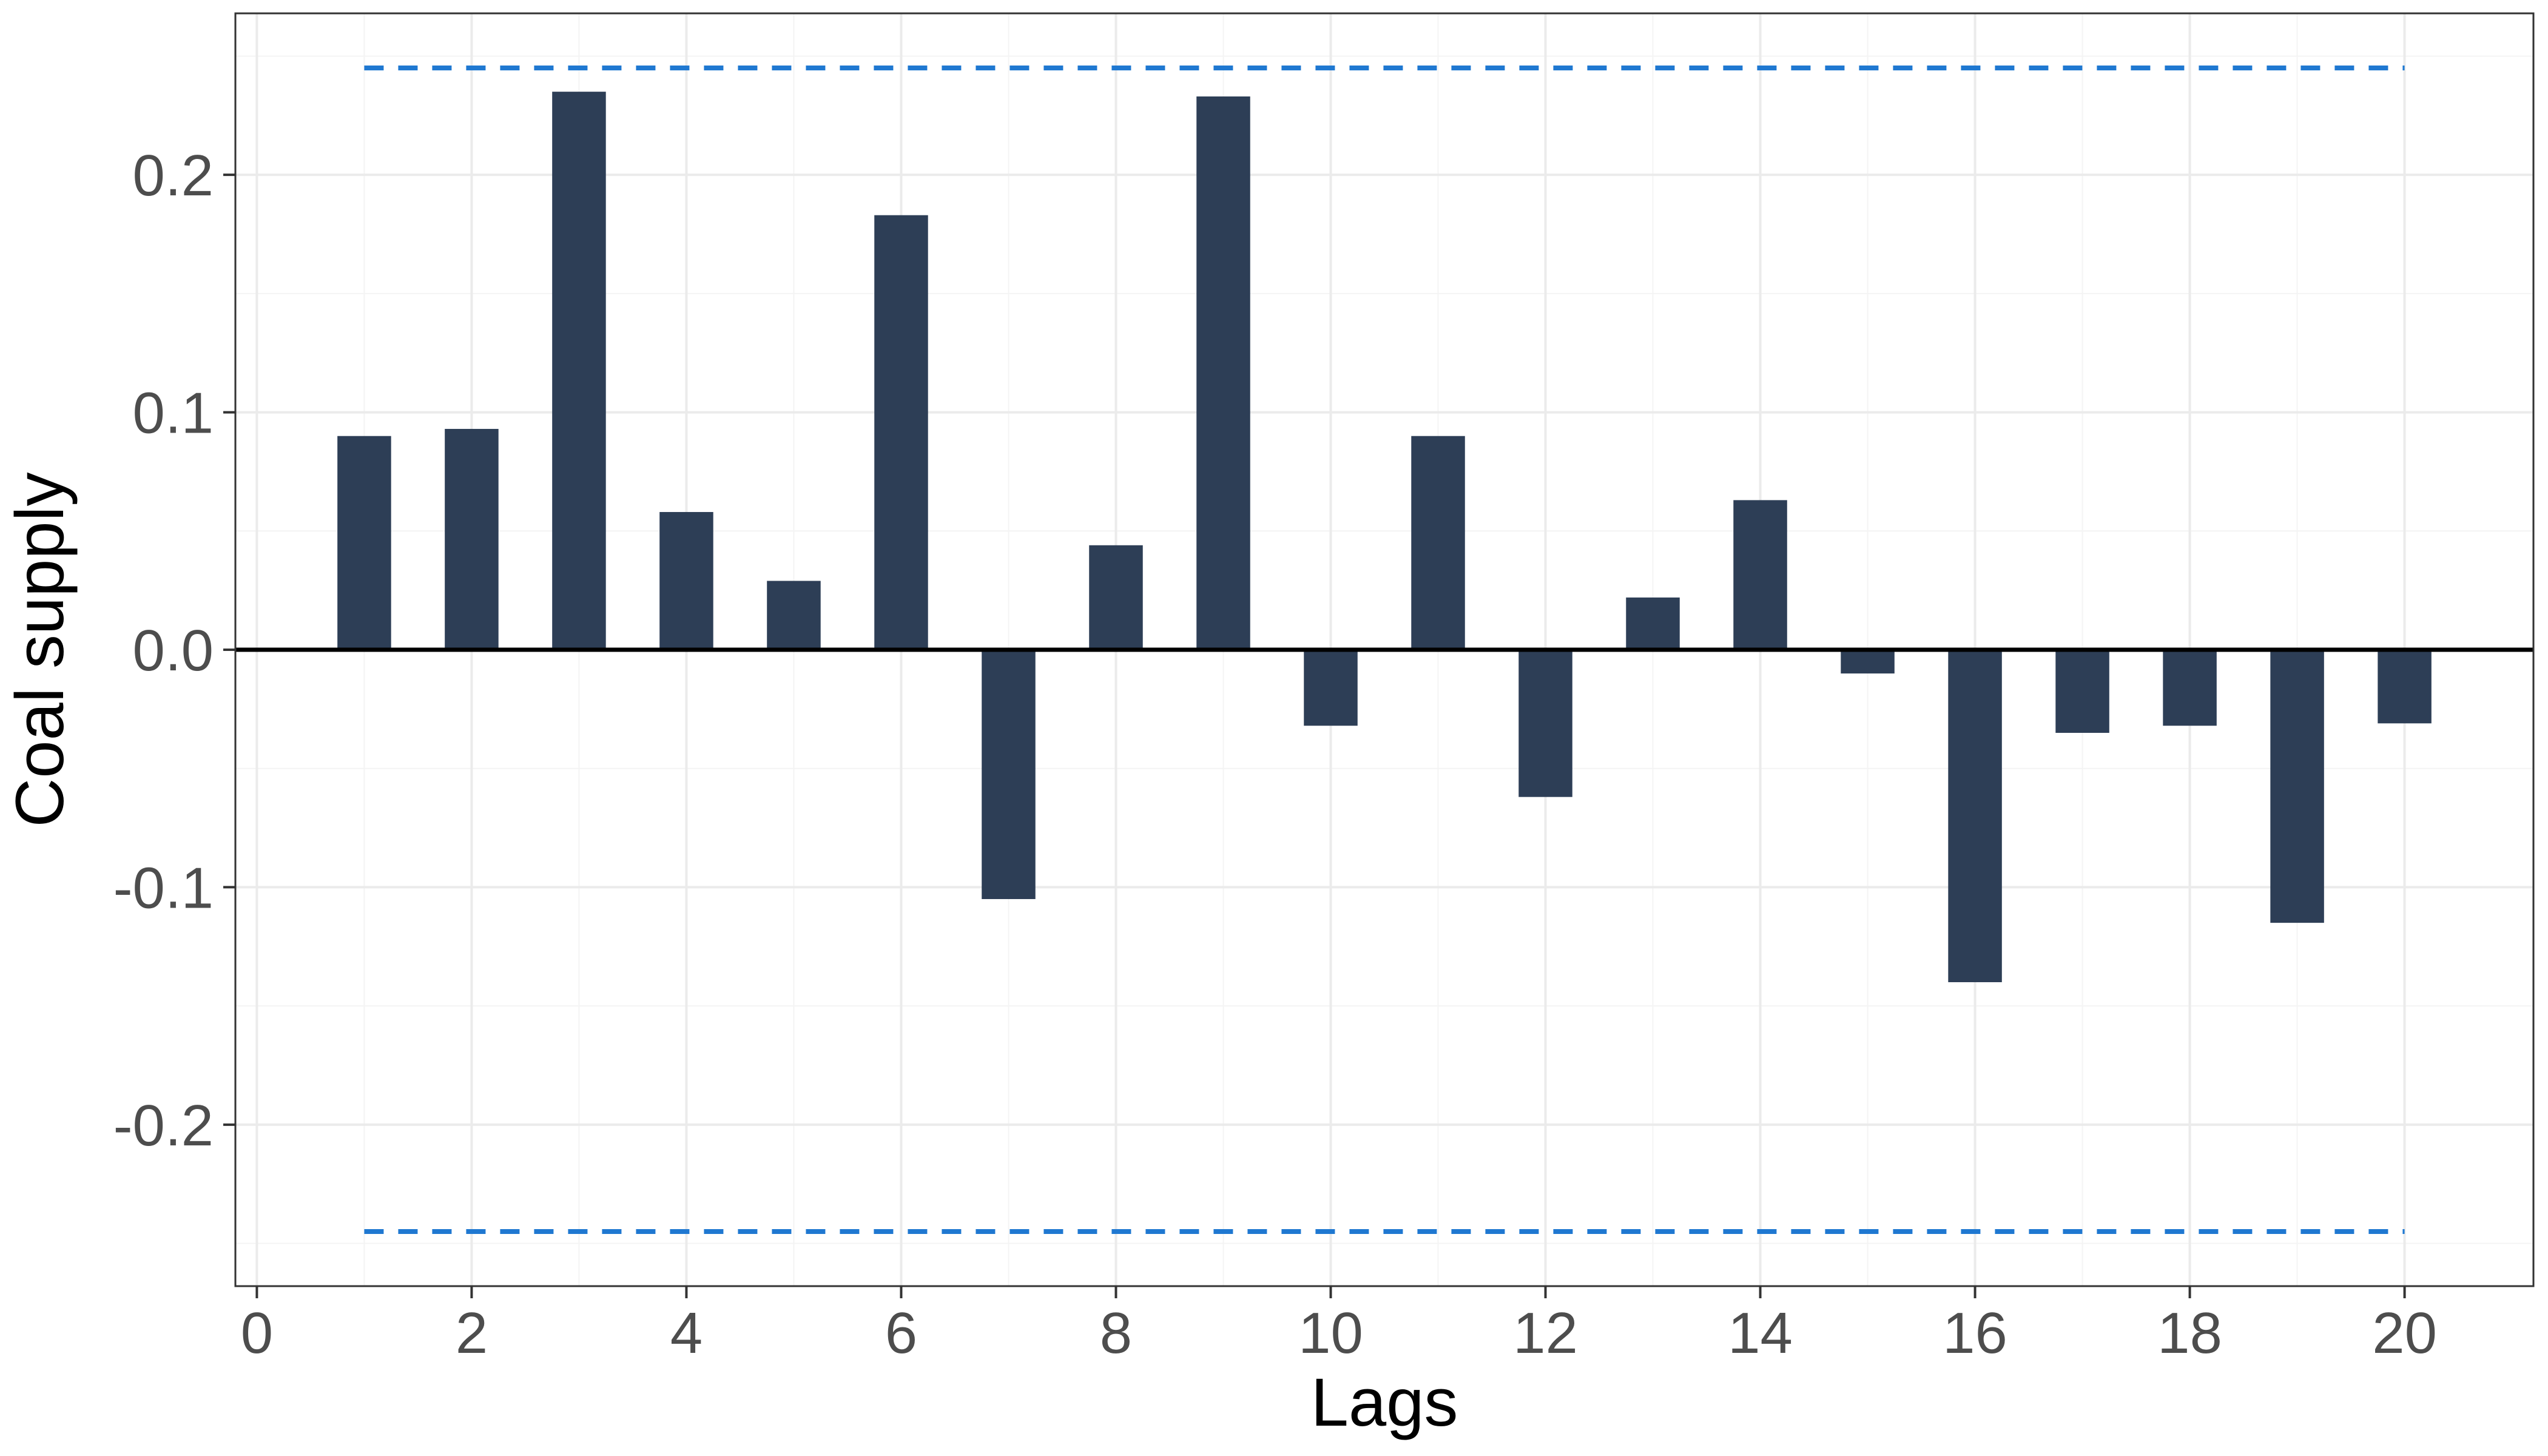 The width and height of the screenshot is (2548, 1456). What do you see at coordinates (1545, 1333) in the screenshot?
I see `x-tick-label: 12` at bounding box center [1545, 1333].